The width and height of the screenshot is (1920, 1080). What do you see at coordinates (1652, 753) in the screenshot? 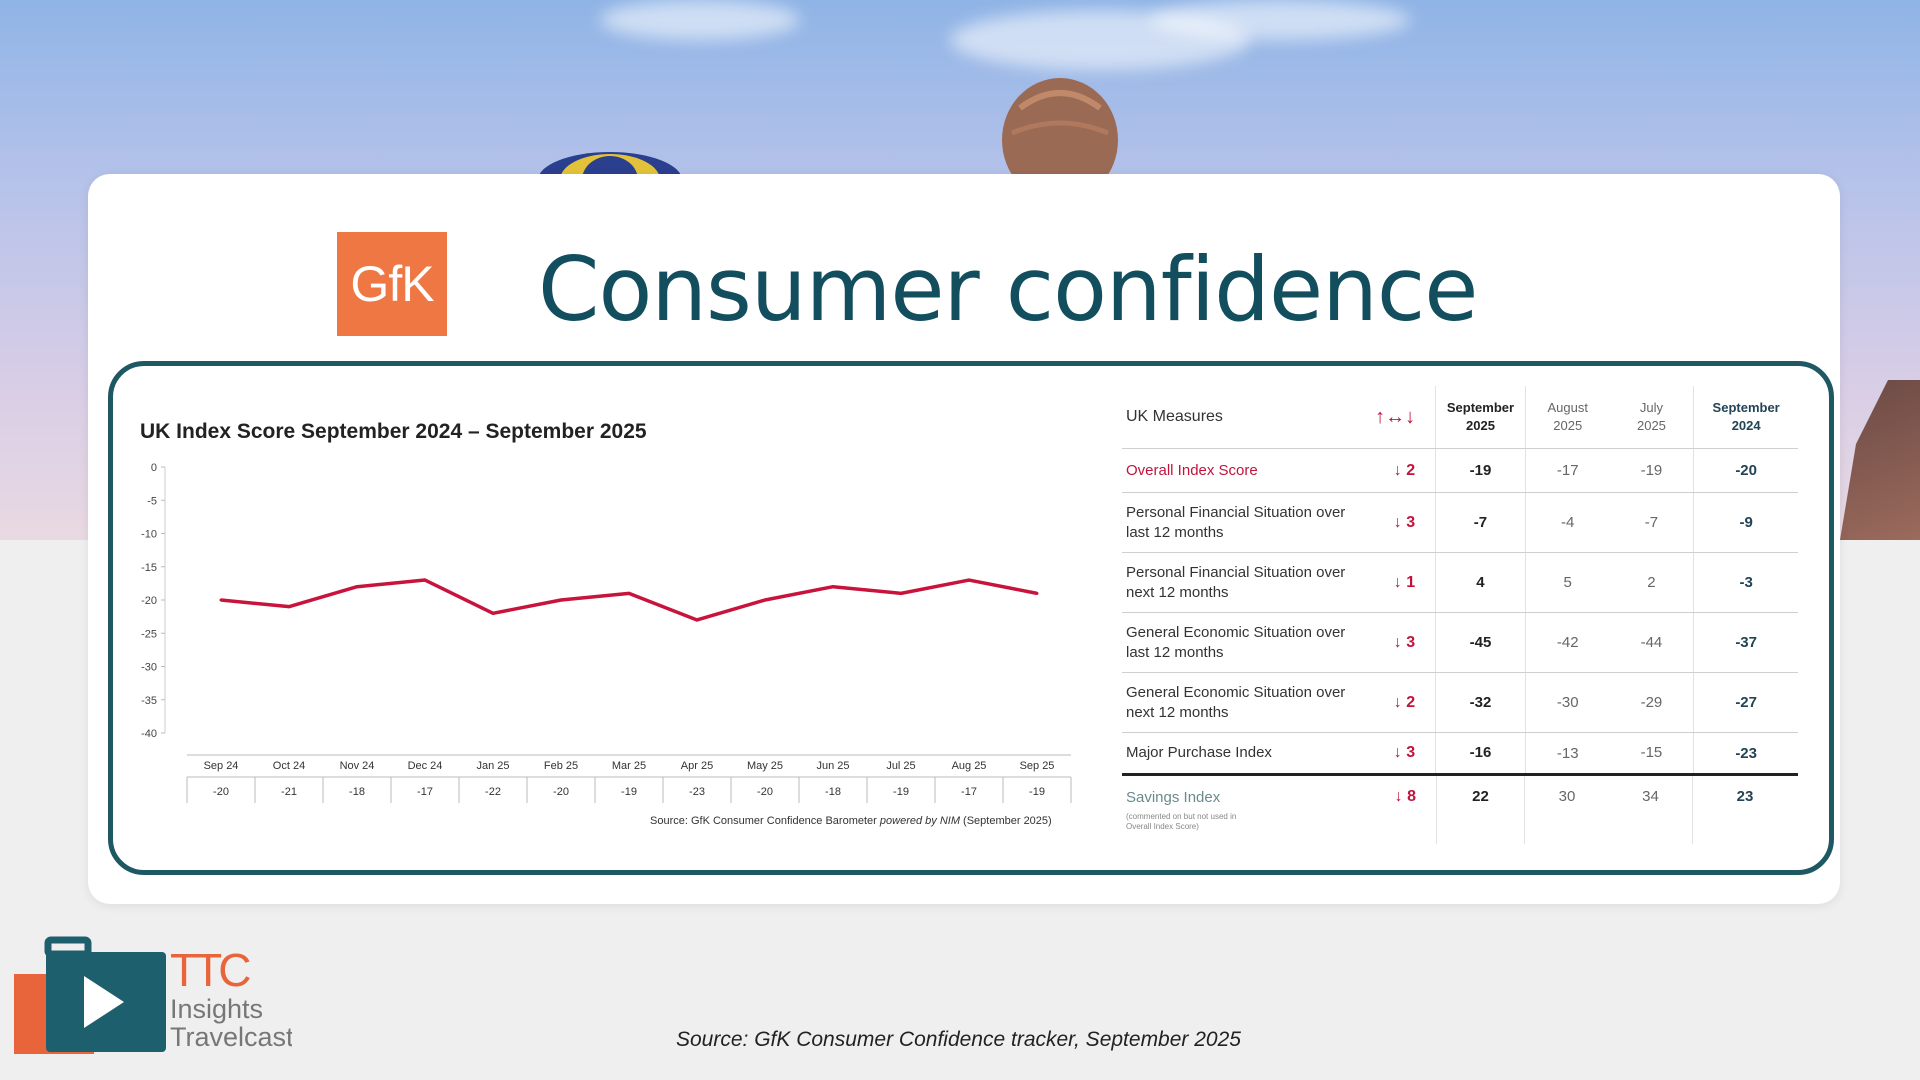
I see `cell-jul25: -15` at bounding box center [1652, 753].